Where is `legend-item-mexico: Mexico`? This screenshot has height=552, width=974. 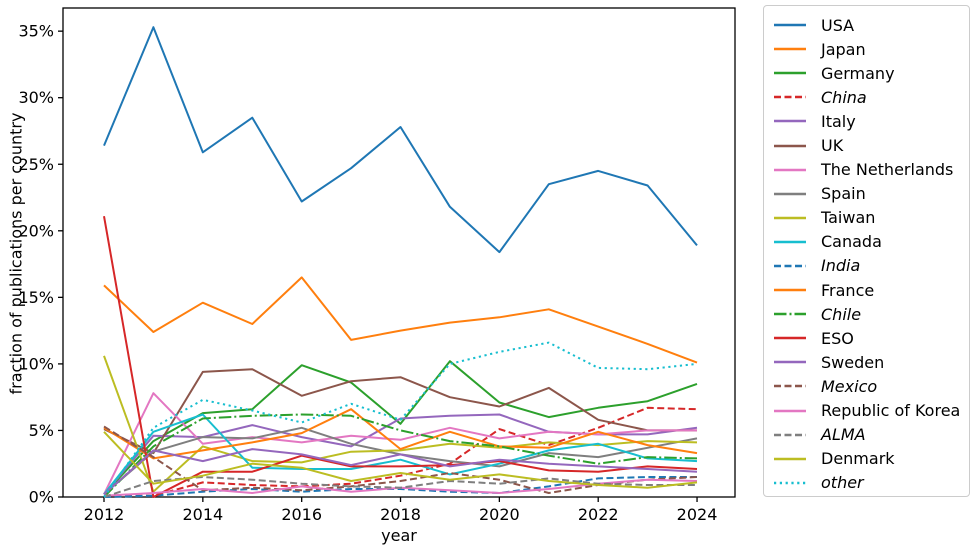
legend-item-mexico: Mexico is located at coordinates (871, 386).